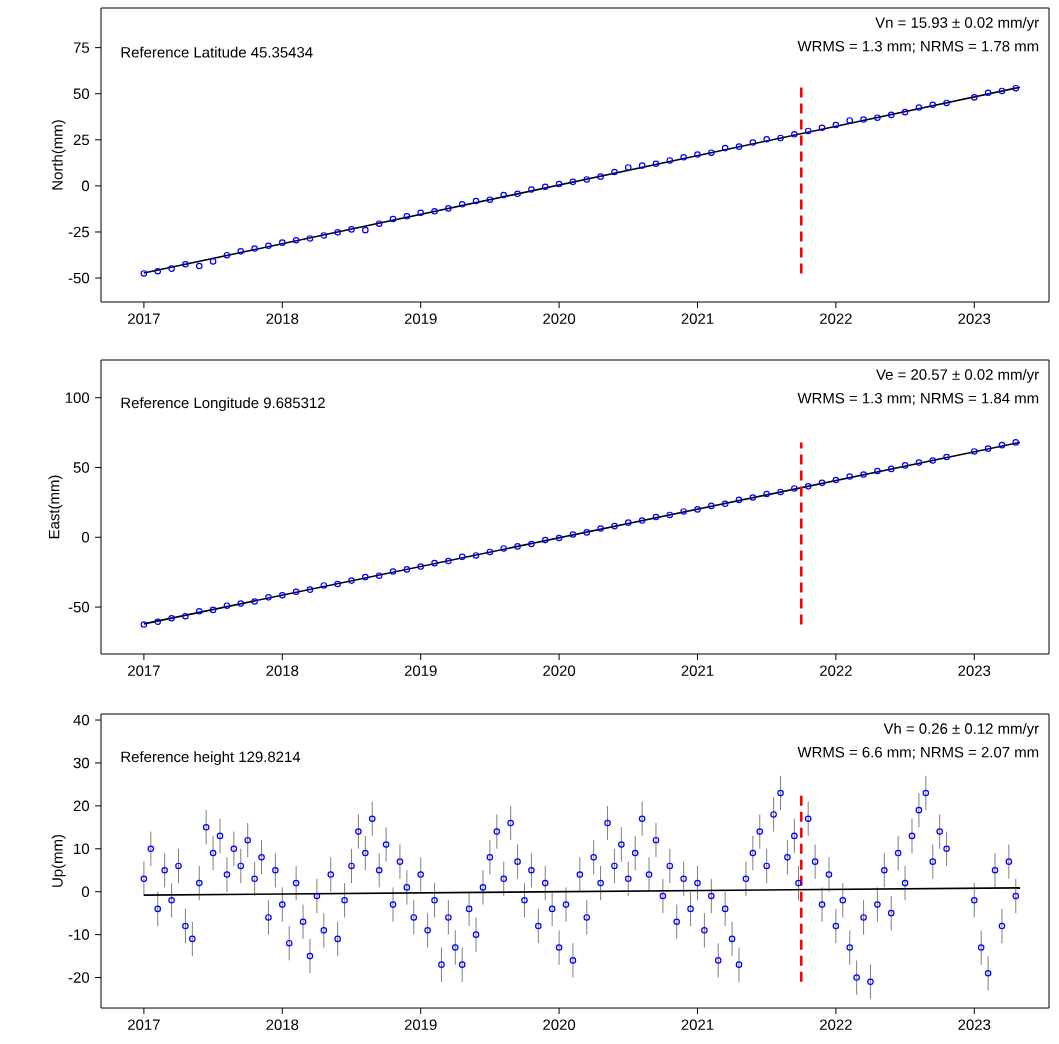 The image size is (1059, 1044). I want to click on annotation: Reference height 129.8214, so click(211, 758).